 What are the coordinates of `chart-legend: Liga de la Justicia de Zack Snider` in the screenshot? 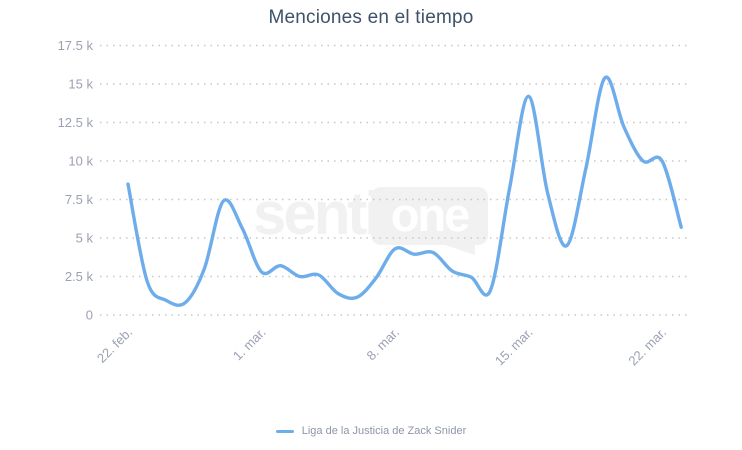 It's located at (371, 431).